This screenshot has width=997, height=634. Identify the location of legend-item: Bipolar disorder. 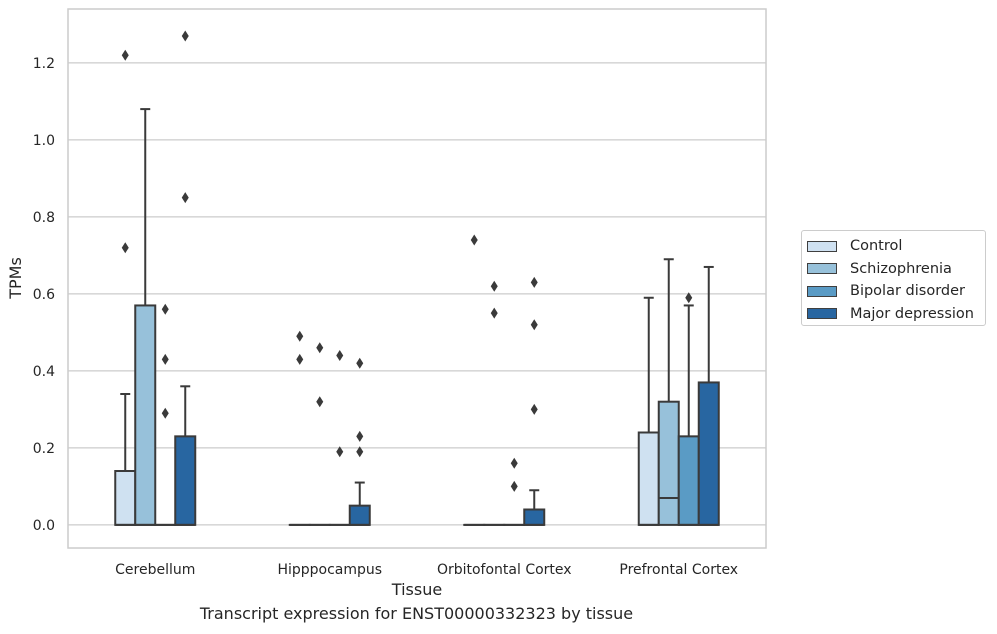
(896, 291).